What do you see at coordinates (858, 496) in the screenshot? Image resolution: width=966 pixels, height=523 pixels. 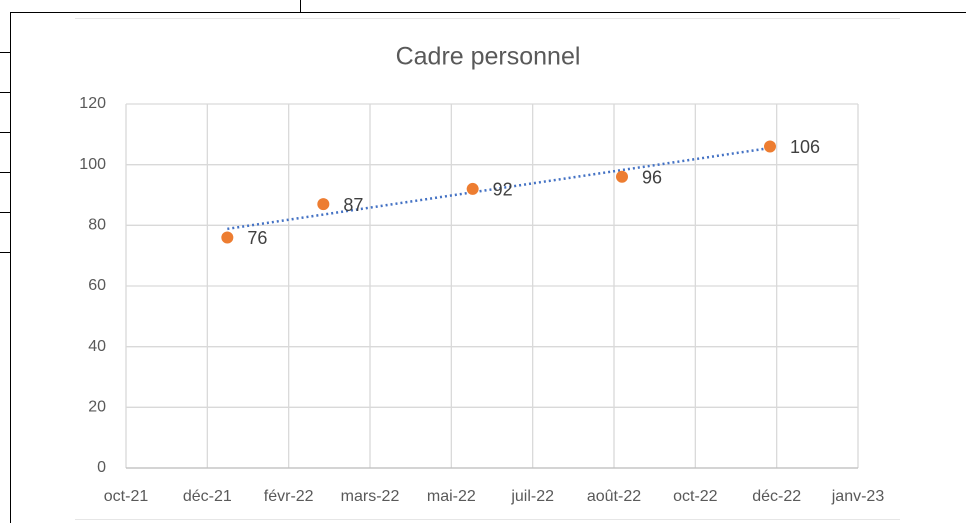 I see `x-tick-label: janv-23` at bounding box center [858, 496].